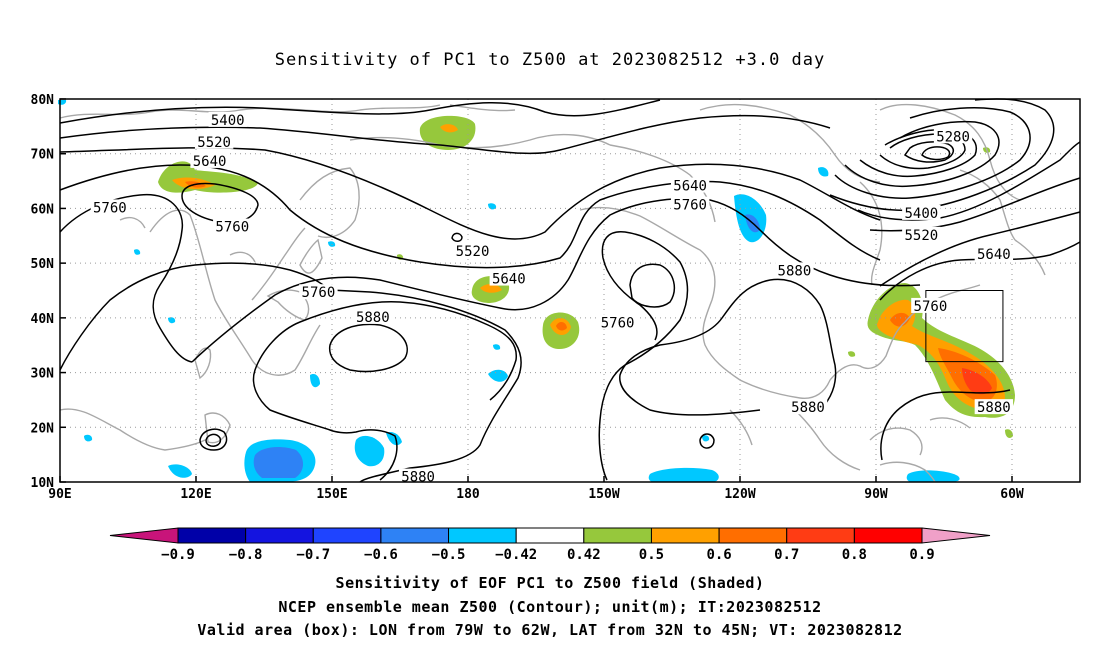 Image resolution: width=1100 pixels, height=650 pixels. I want to click on lon-tick-label: 150W, so click(603, 494).